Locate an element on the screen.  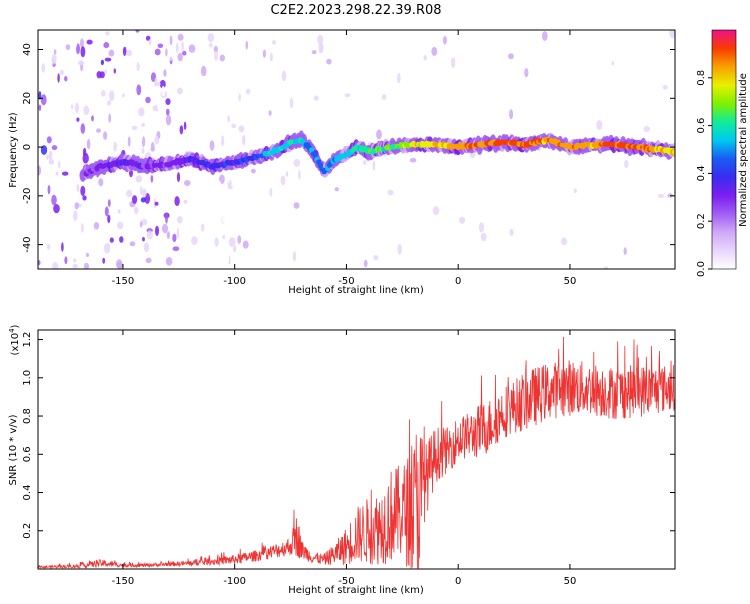
spectrogram-x-axis-label: Height of straight line (km) is located at coordinates (356, 290).